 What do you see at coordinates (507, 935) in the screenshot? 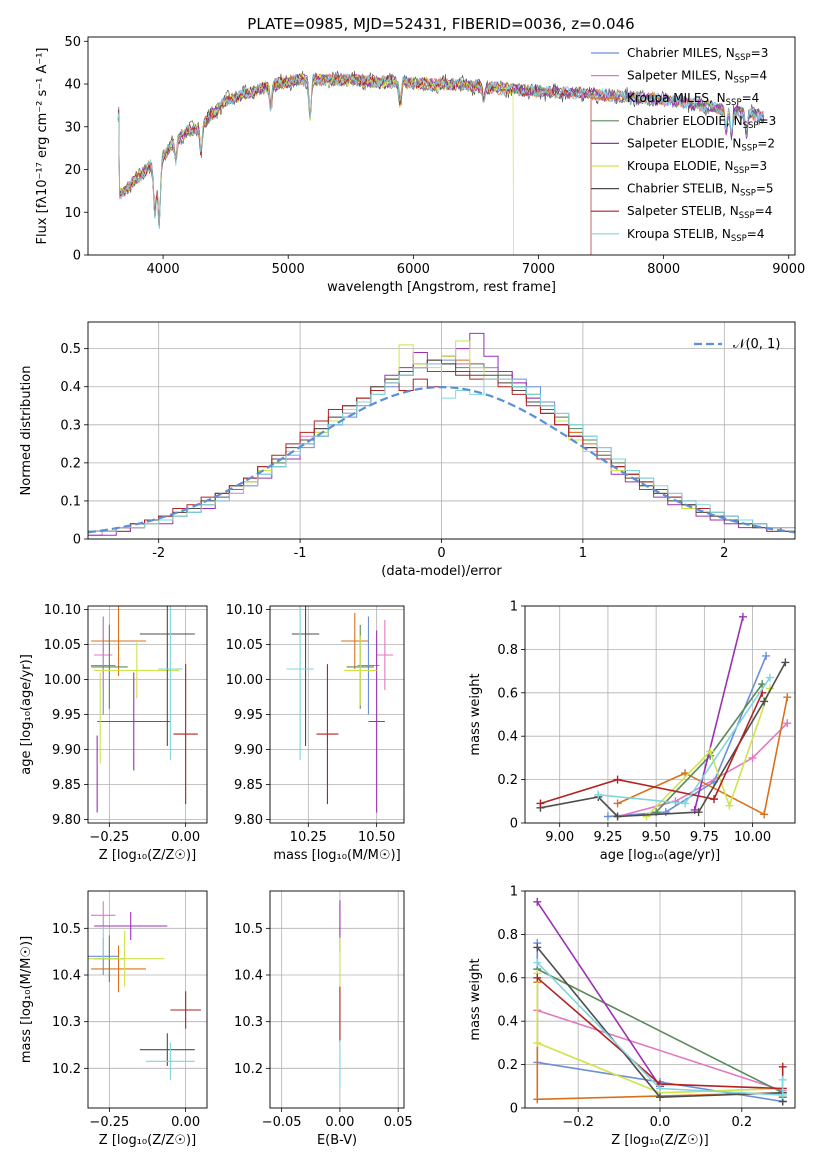
I see `y-tick-label: 0.8` at bounding box center [507, 935].